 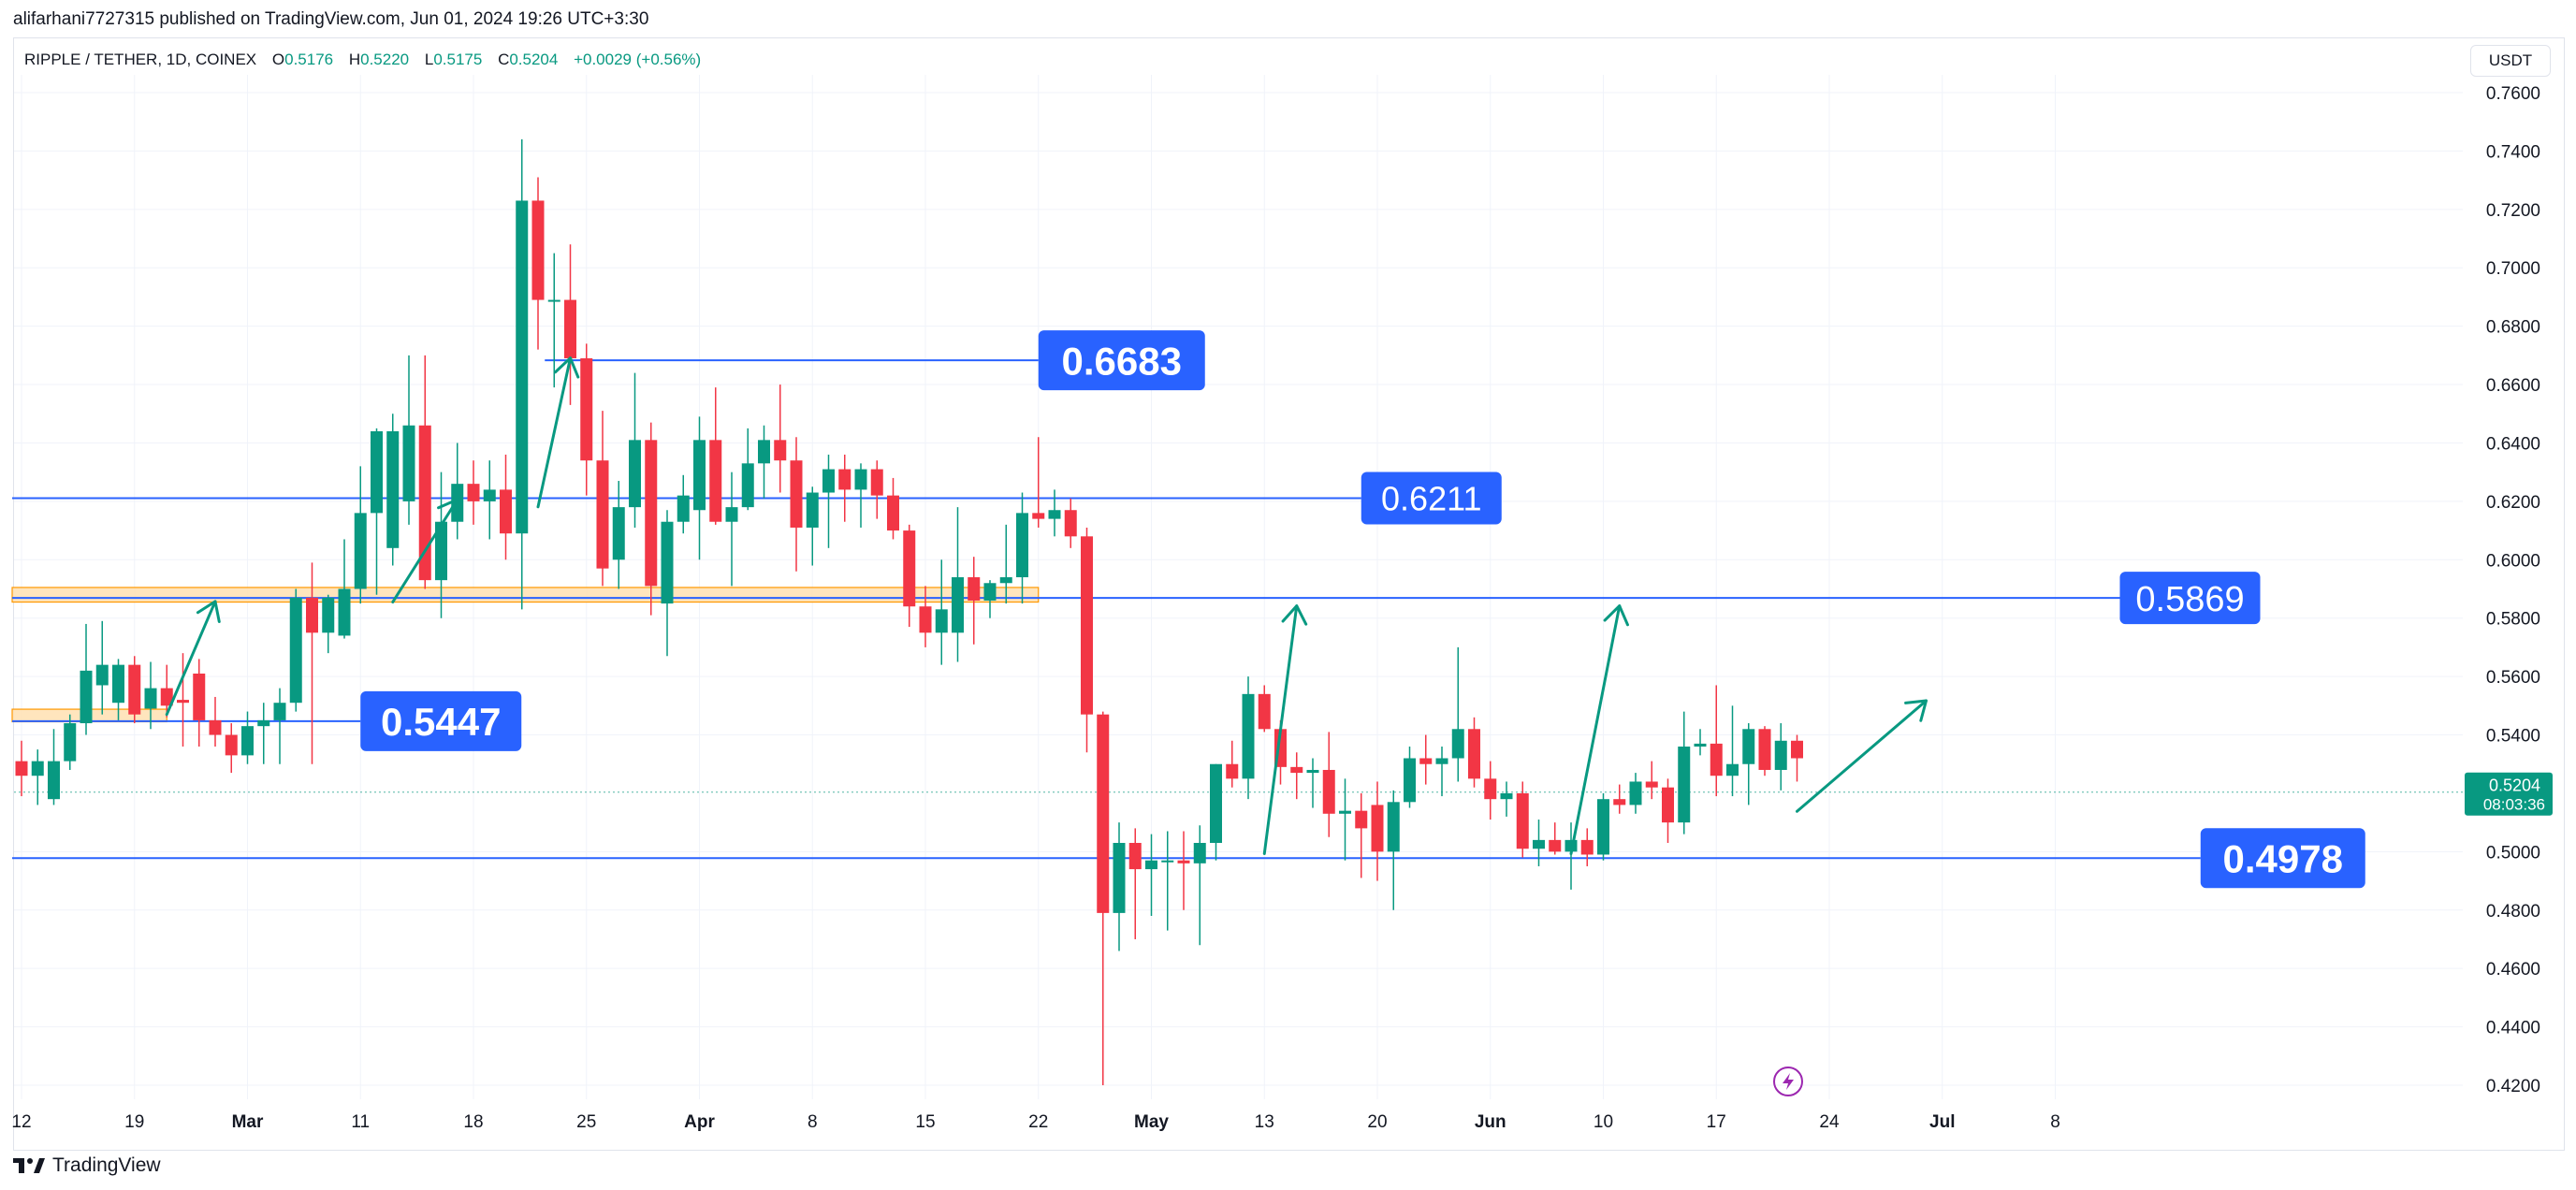 What do you see at coordinates (1121, 360) in the screenshot?
I see `level-label: 0.6683` at bounding box center [1121, 360].